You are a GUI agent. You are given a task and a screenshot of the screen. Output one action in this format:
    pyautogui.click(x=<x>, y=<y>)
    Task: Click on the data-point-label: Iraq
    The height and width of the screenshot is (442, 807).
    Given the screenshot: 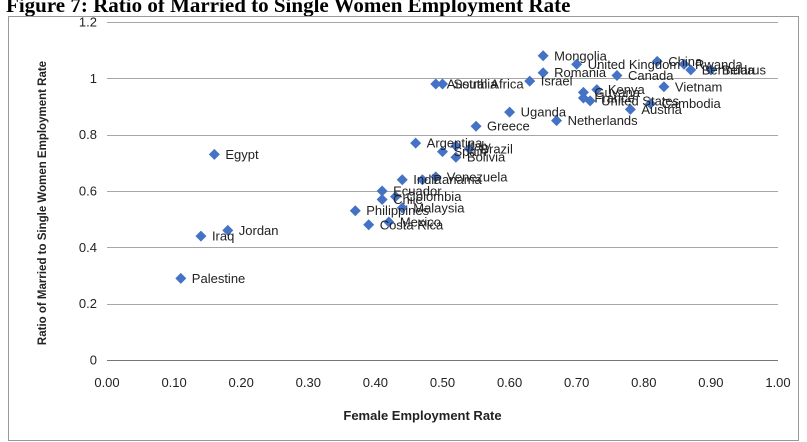 What is the action you would take?
    pyautogui.click(x=223, y=236)
    